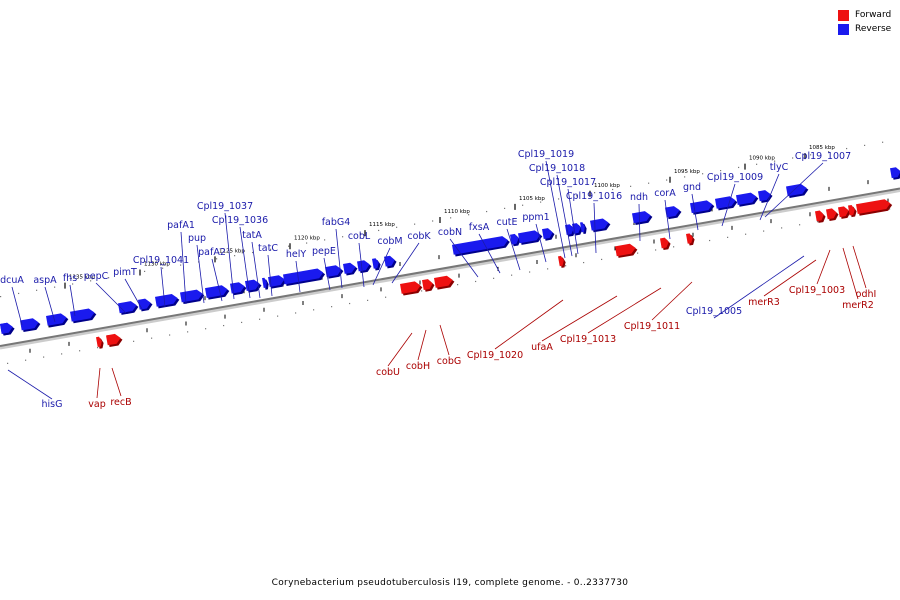 The height and width of the screenshot is (600, 900). Describe the element at coordinates (70, 278) in the screenshot. I see `gene-label-fhs: fhs` at that location.